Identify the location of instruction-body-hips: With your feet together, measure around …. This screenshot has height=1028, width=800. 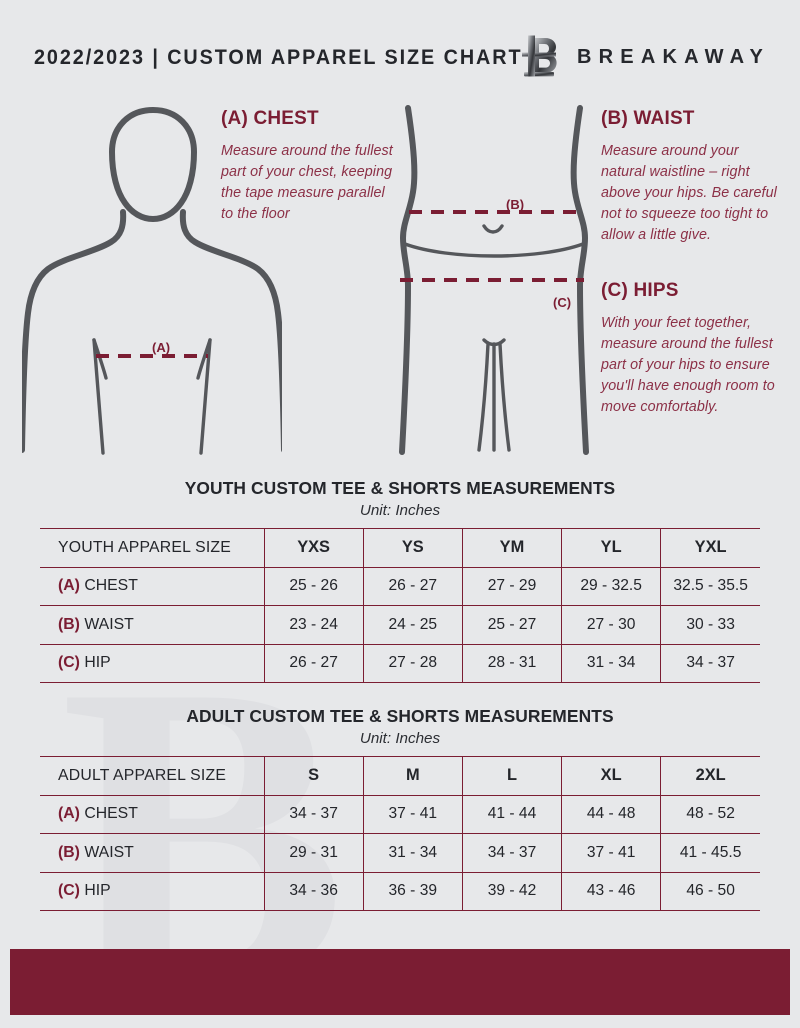
(688, 365).